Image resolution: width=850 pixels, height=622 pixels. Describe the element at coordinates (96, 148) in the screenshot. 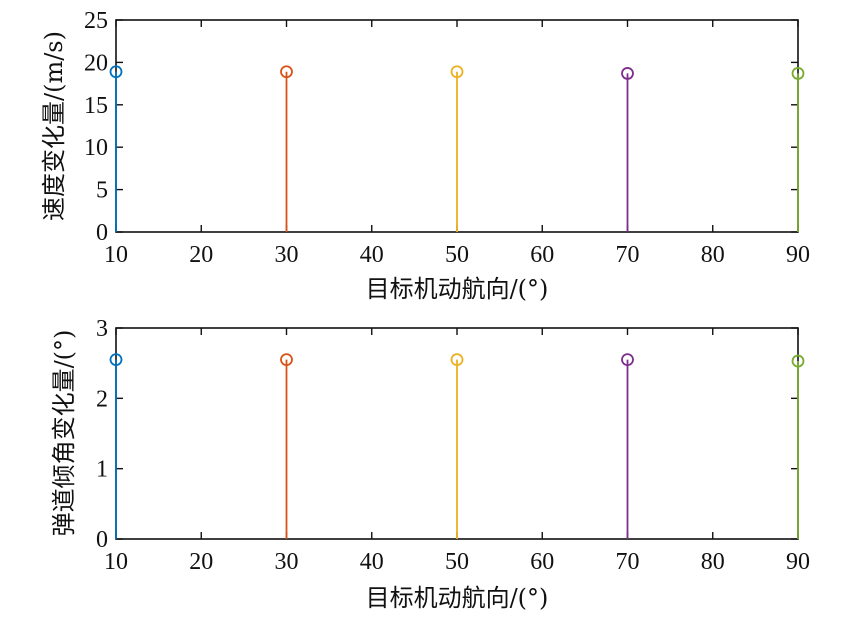

I see `y-tick-label: 10` at that location.